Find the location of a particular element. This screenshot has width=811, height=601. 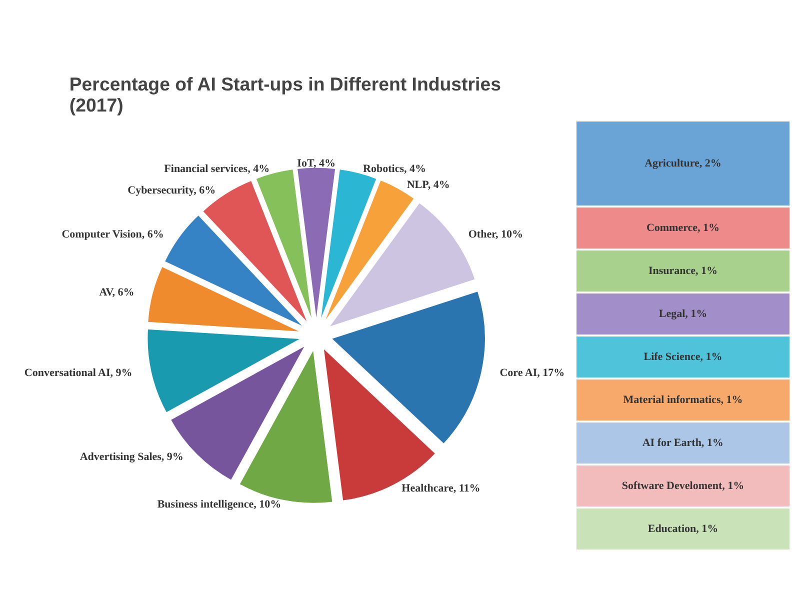

slice-label: IoT, 4% is located at coordinates (316, 164).